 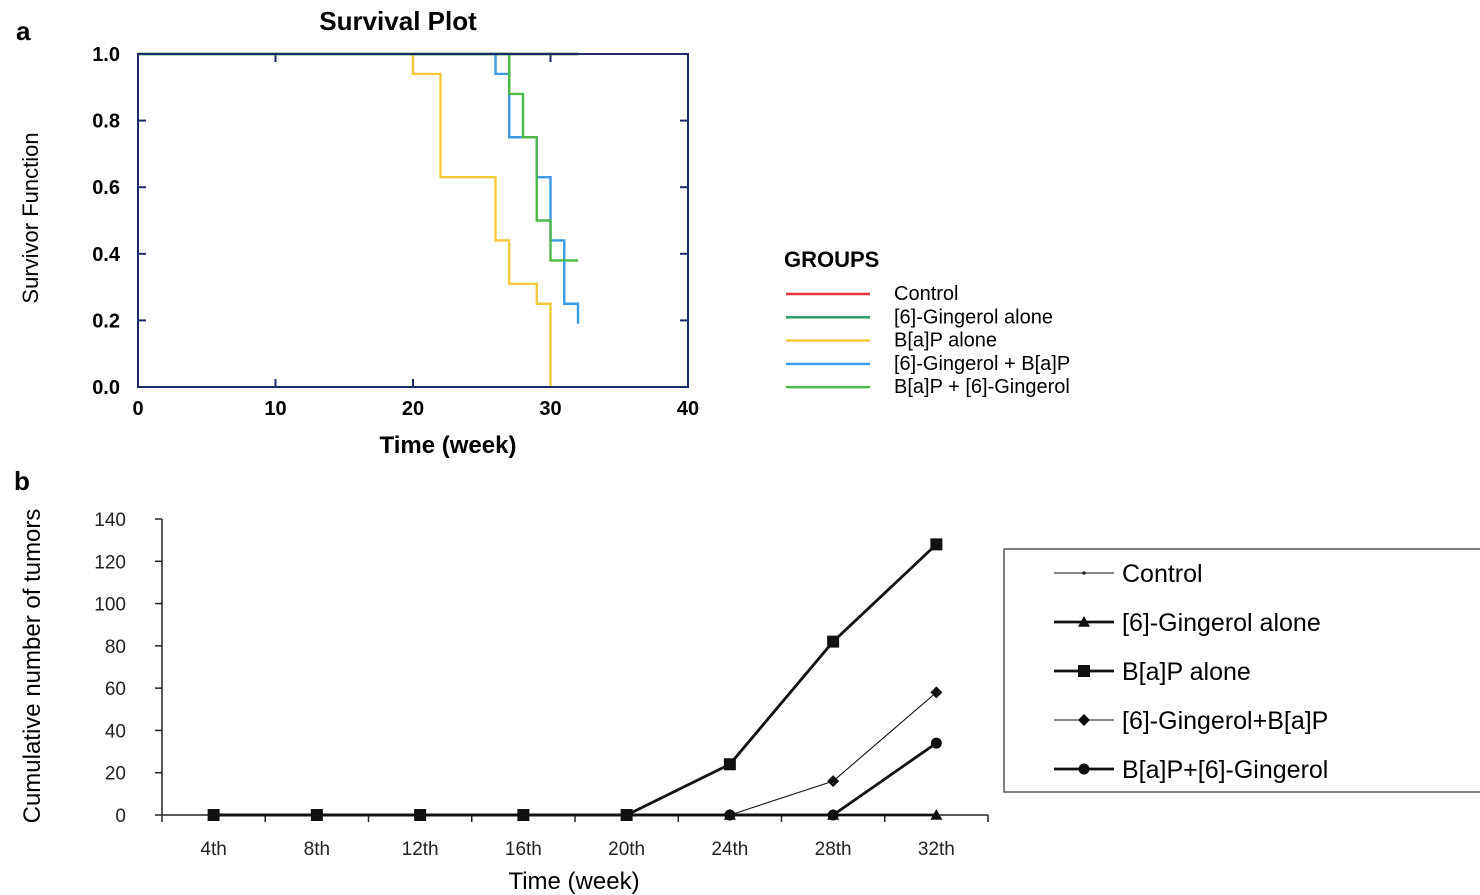 I want to click on chart-b-xlabel: Time (week), so click(x=573, y=881).